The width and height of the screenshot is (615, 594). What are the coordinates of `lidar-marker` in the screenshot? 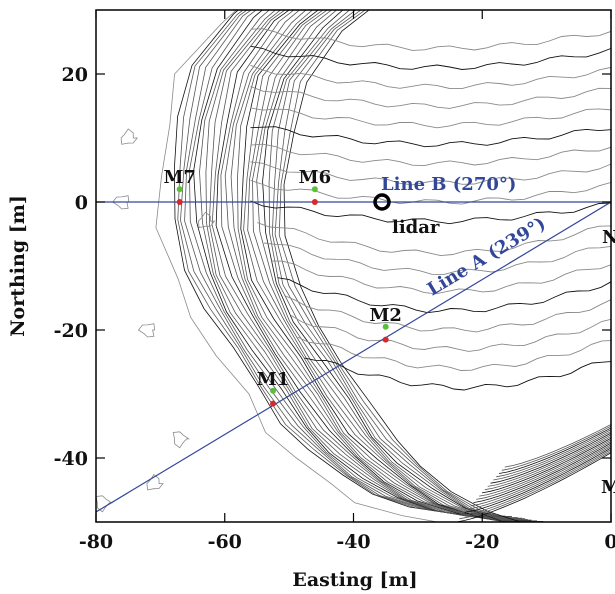 It's located at (382, 202).